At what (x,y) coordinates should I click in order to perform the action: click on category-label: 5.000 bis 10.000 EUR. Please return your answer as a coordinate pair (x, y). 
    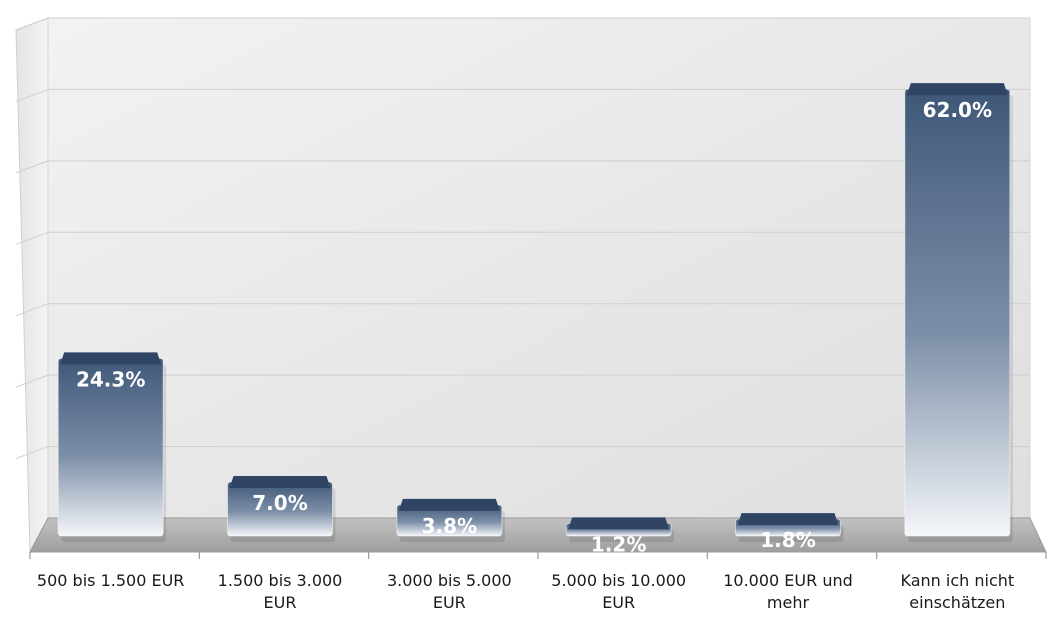
    Looking at the image, I should click on (618, 591).